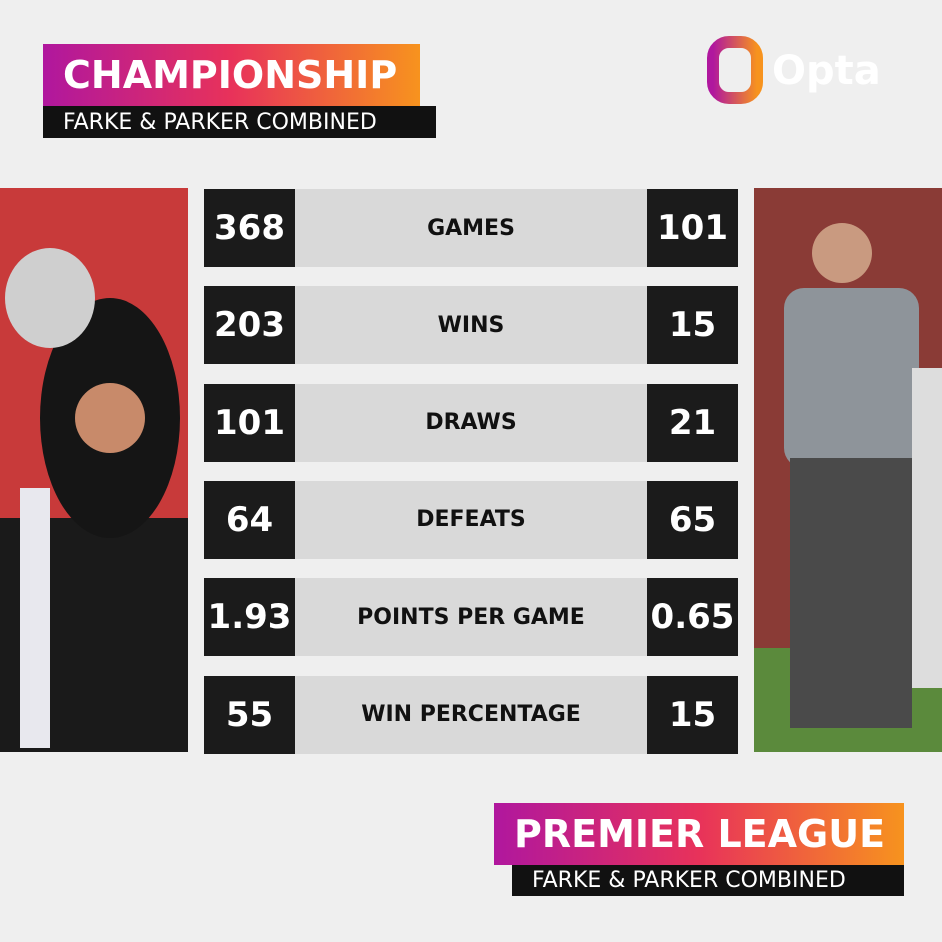 This screenshot has width=942, height=942. What do you see at coordinates (708, 880) in the screenshot?
I see `footer-subtitle: FARKE & PARKER COMBINED` at bounding box center [708, 880].